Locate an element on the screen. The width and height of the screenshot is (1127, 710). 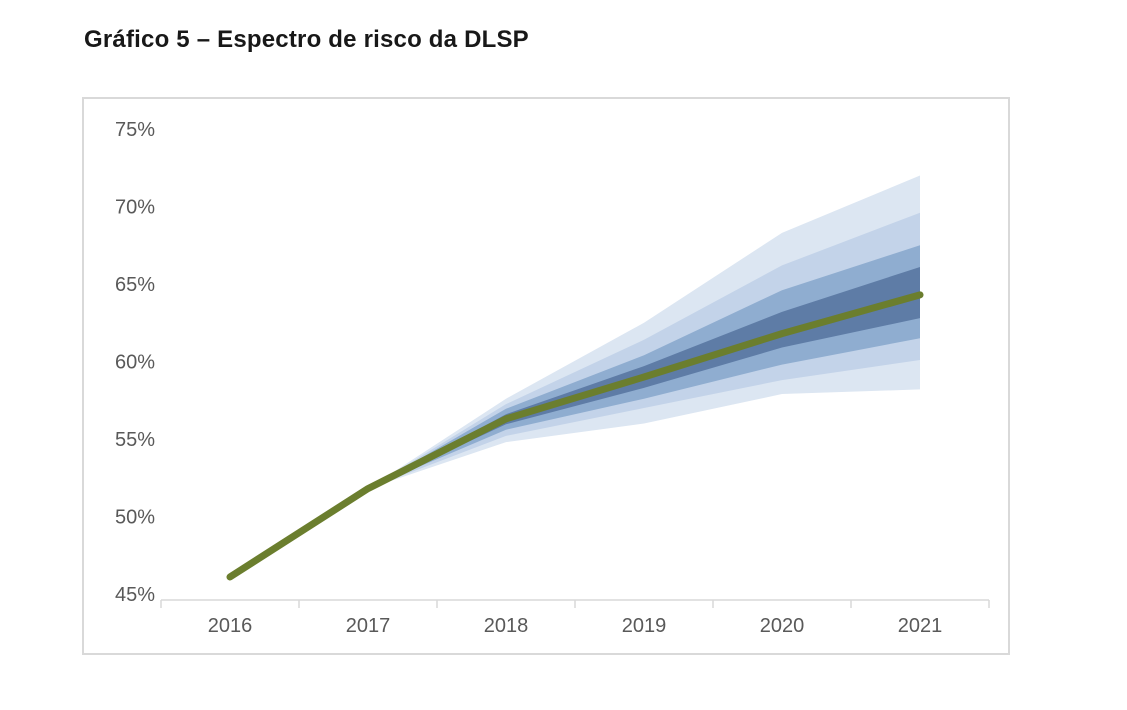
x-axis-label: 2017 is located at coordinates (368, 626).